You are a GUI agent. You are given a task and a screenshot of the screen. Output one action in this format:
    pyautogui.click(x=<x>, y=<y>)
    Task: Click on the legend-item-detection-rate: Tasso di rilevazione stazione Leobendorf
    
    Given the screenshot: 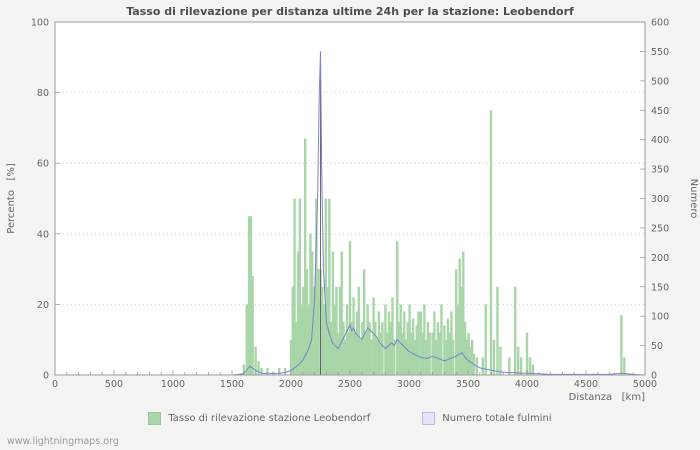 What is the action you would take?
    pyautogui.click(x=259, y=418)
    